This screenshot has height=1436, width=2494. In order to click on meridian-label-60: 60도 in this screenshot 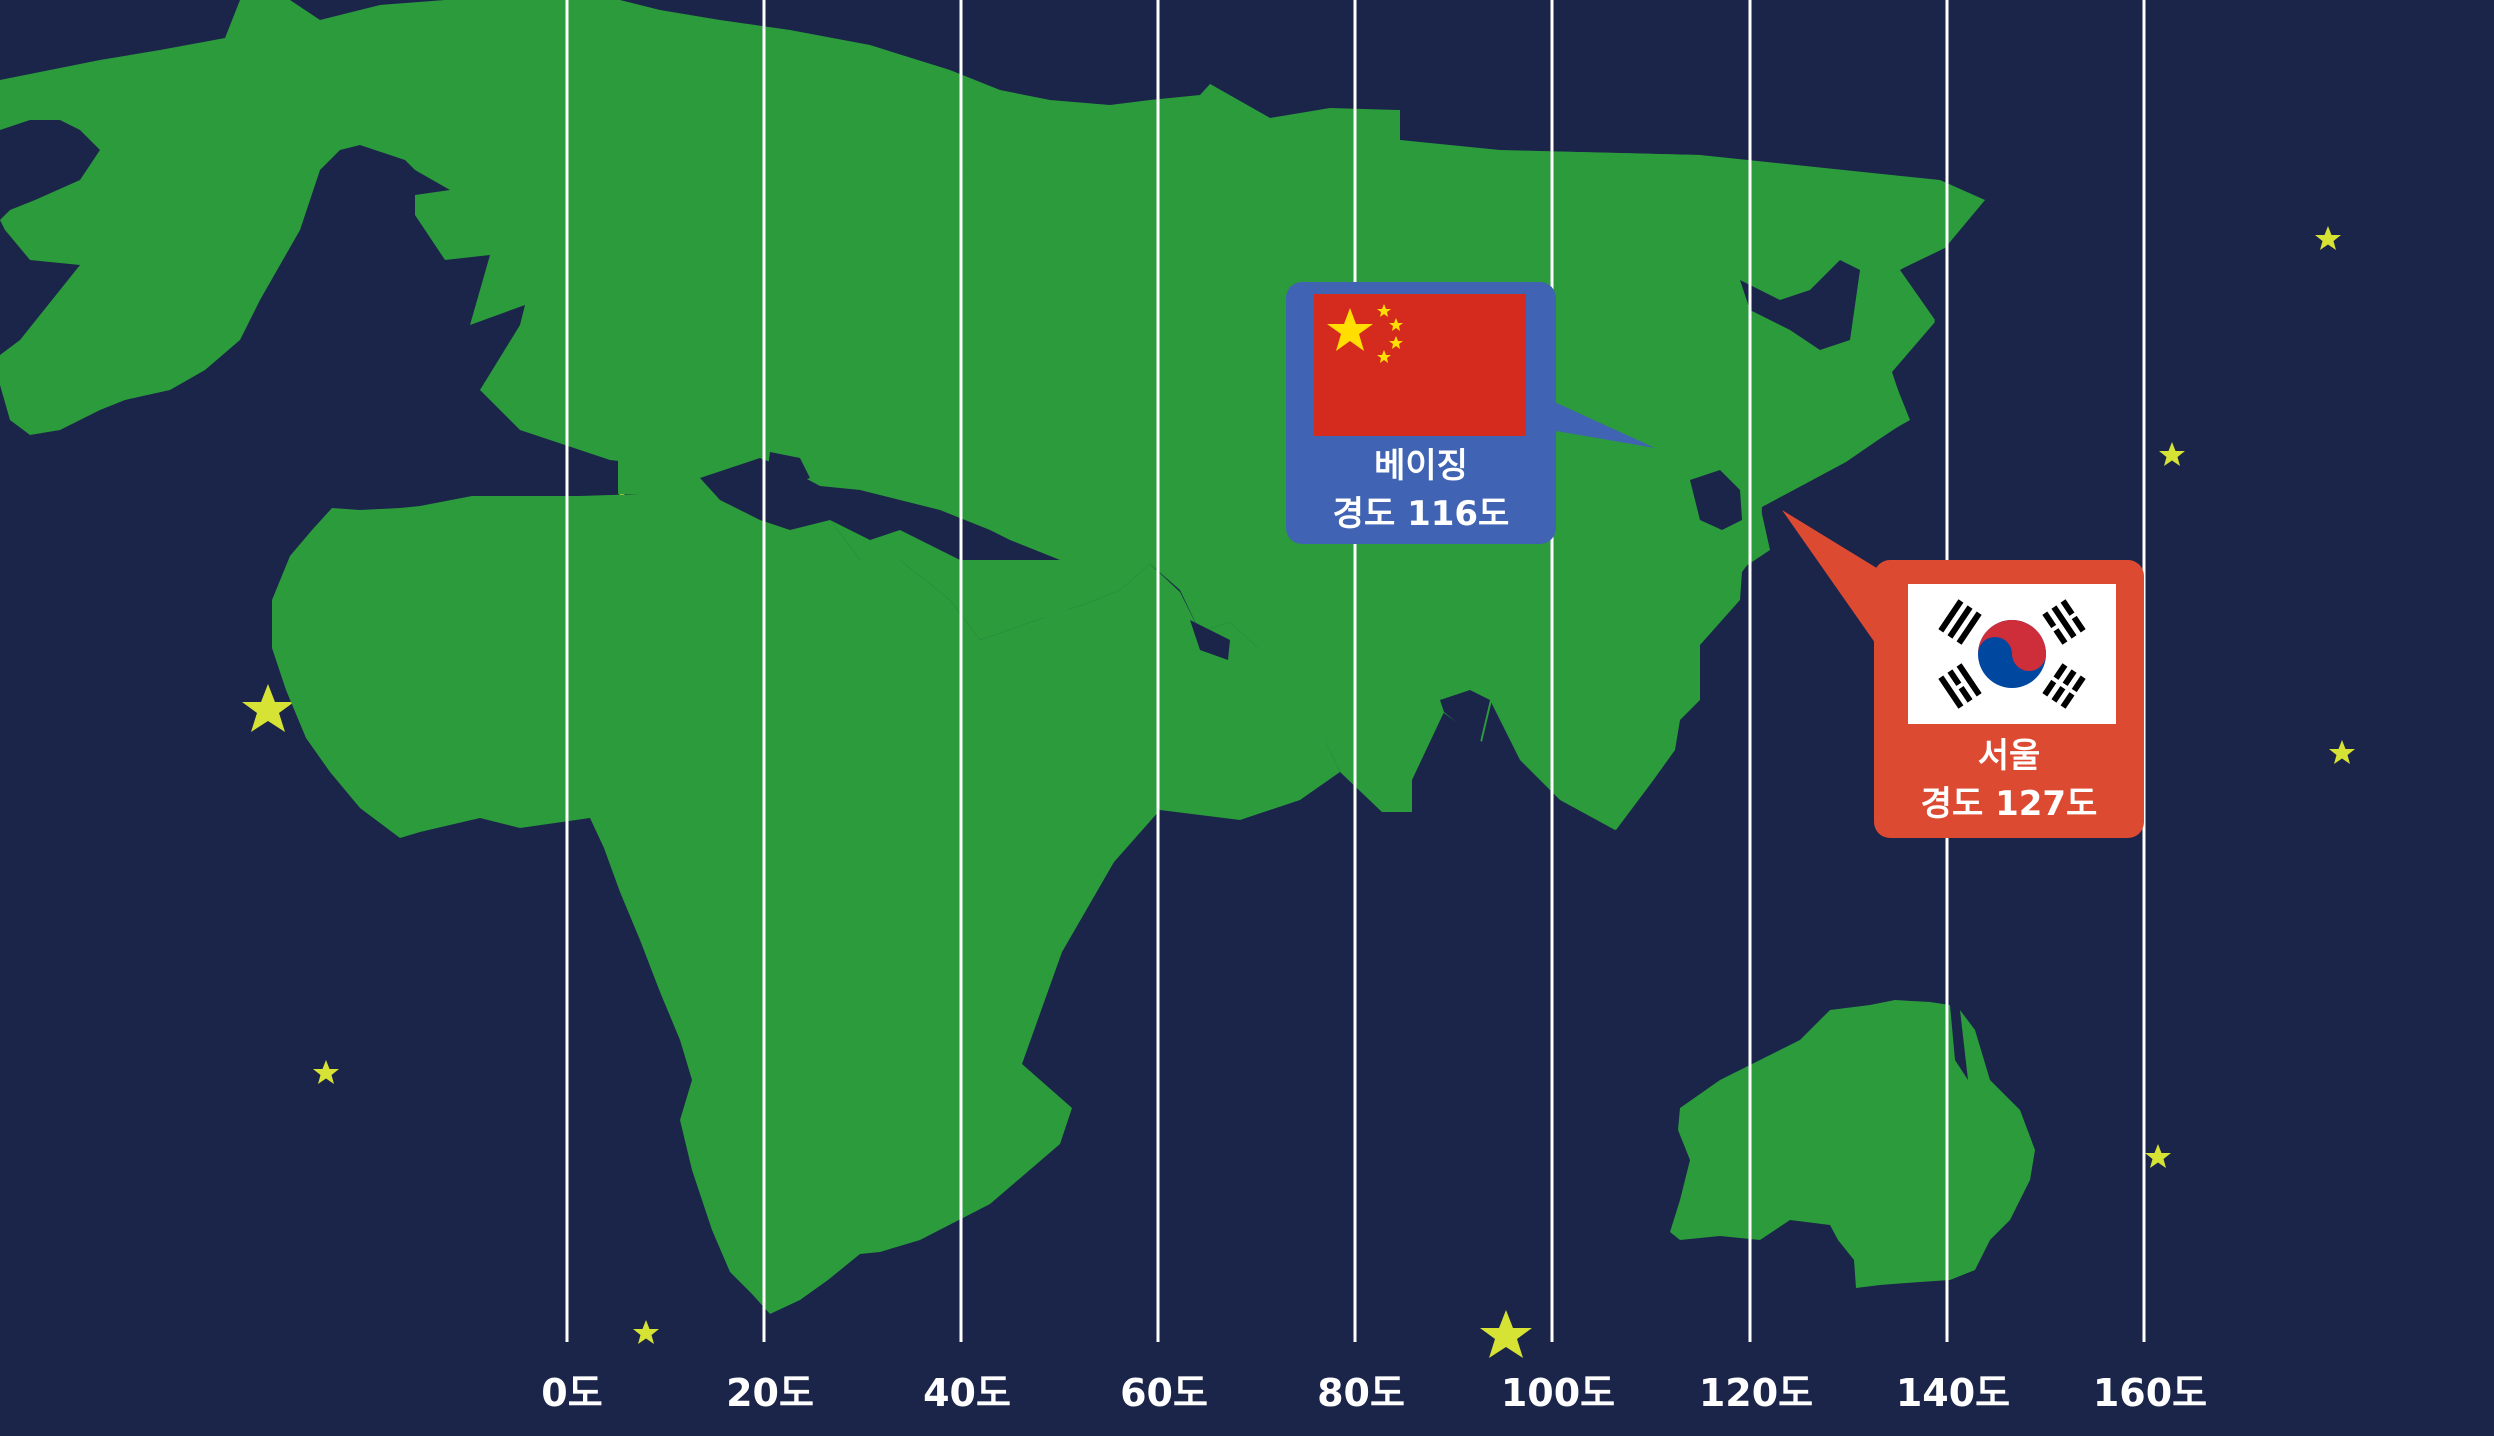, I will do `click(1164, 1393)`.